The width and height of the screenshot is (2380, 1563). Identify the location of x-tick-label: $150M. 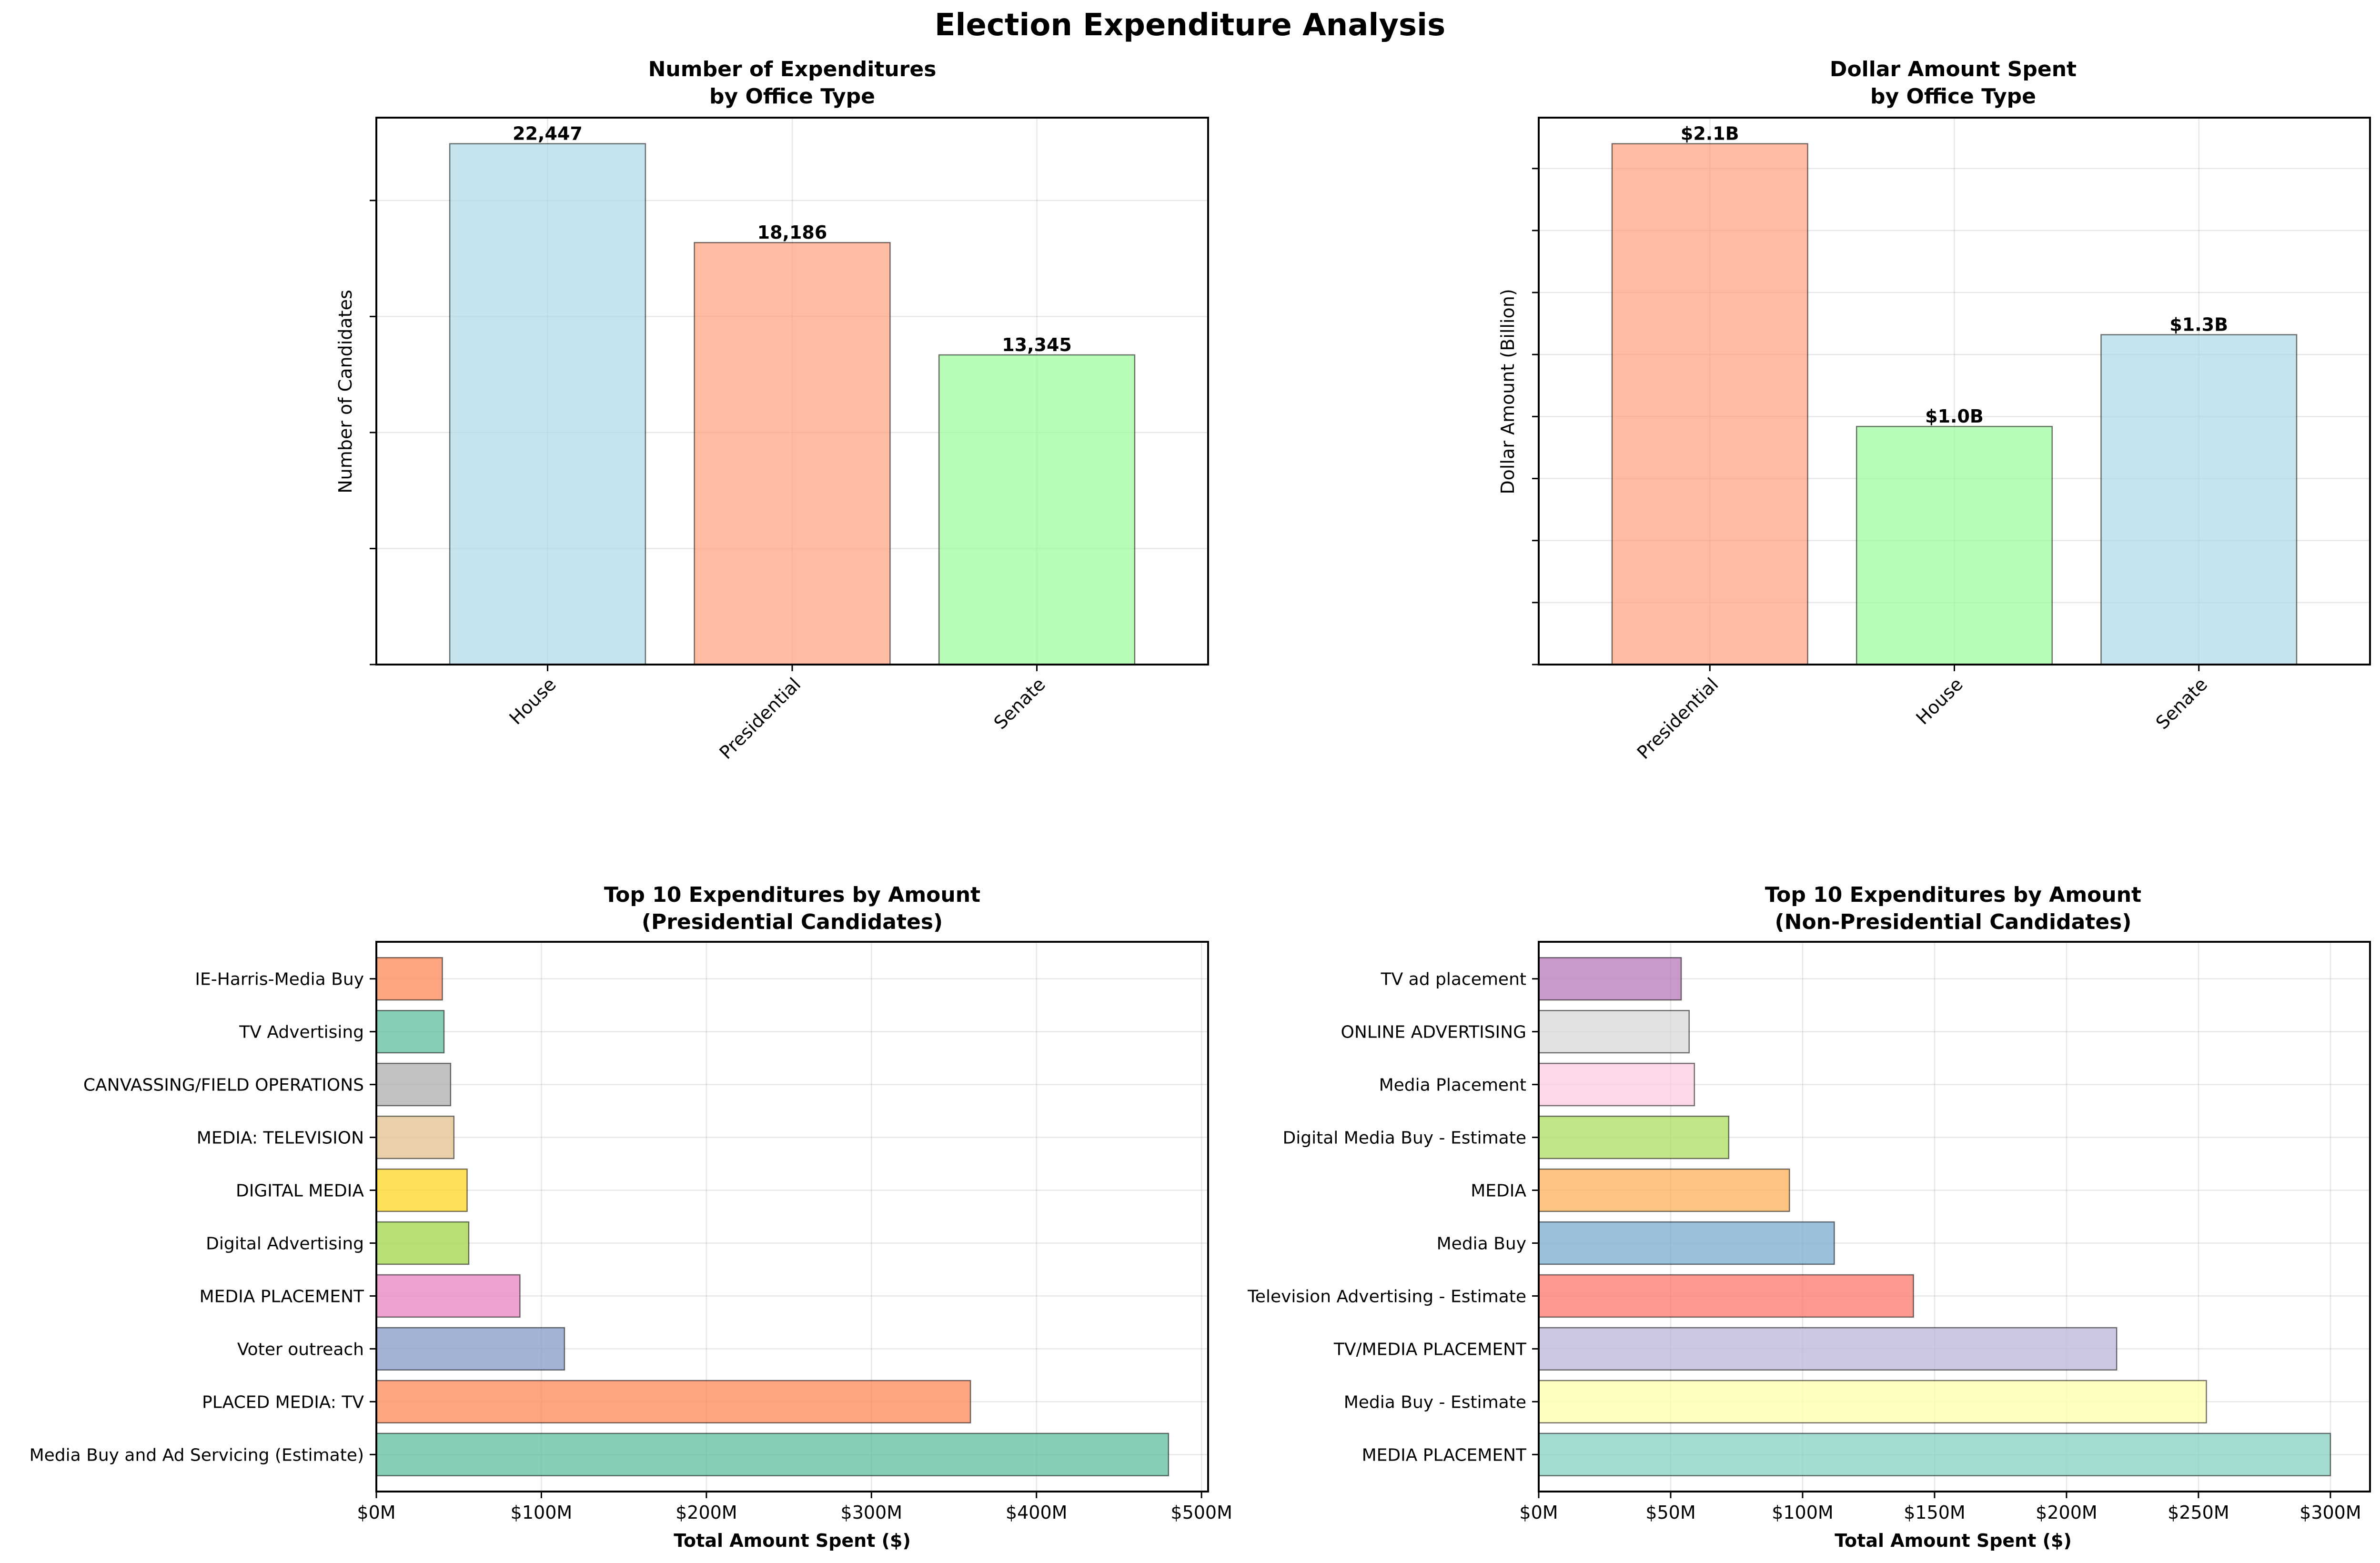
(1935, 1512).